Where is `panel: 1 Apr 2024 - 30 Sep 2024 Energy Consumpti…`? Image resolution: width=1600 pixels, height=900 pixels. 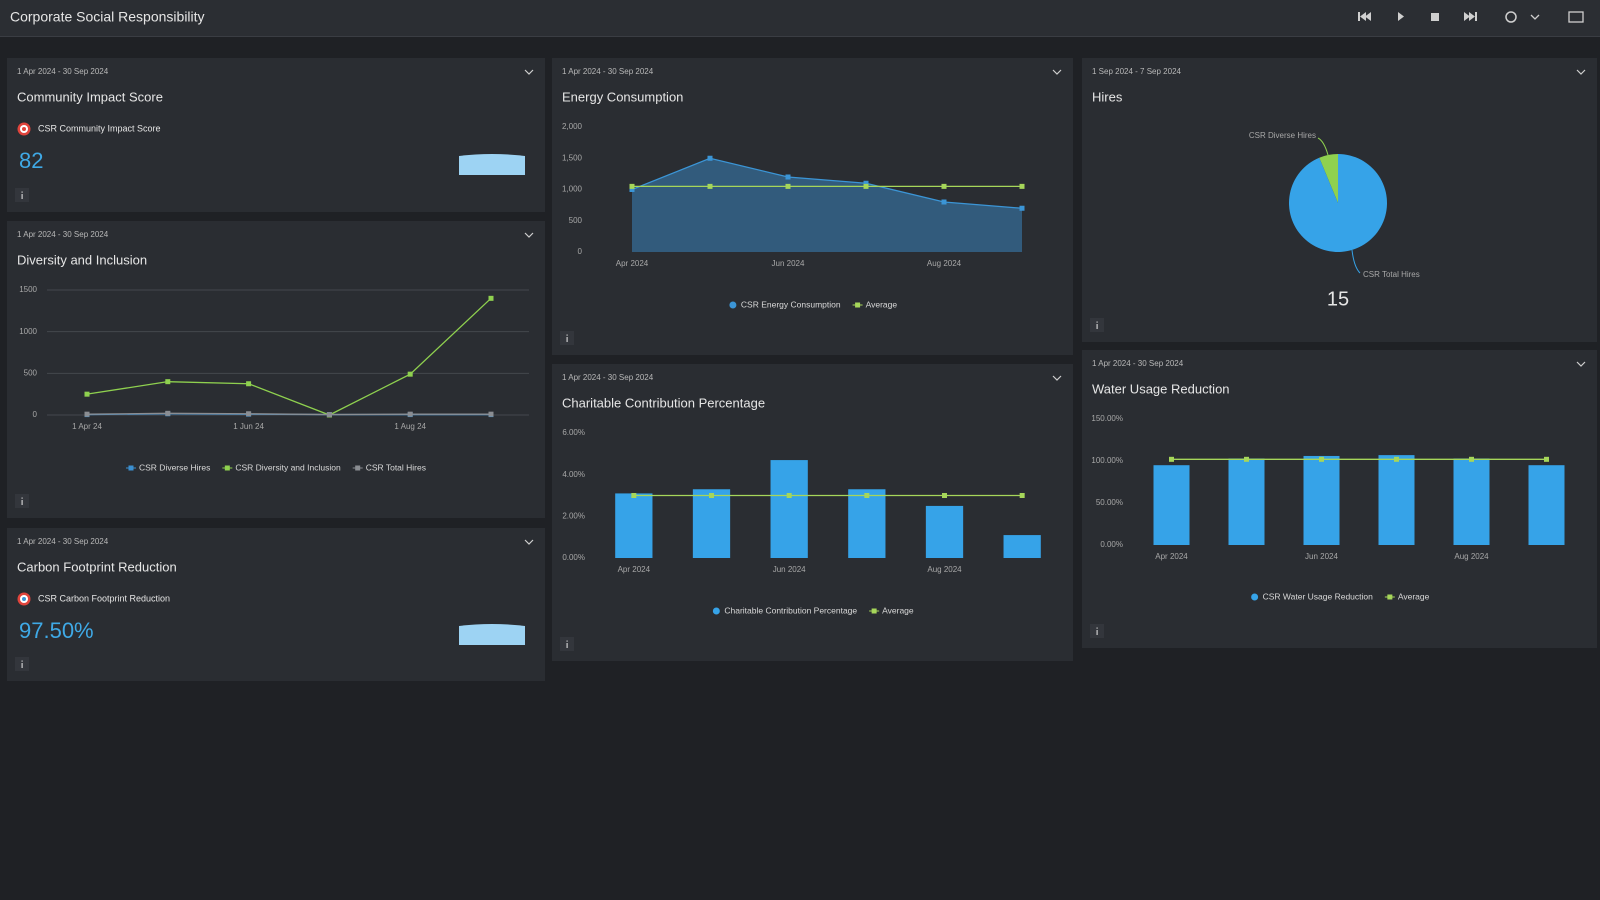
panel: 1 Apr 2024 - 30 Sep 2024 Energy Consumpti… is located at coordinates (812, 206).